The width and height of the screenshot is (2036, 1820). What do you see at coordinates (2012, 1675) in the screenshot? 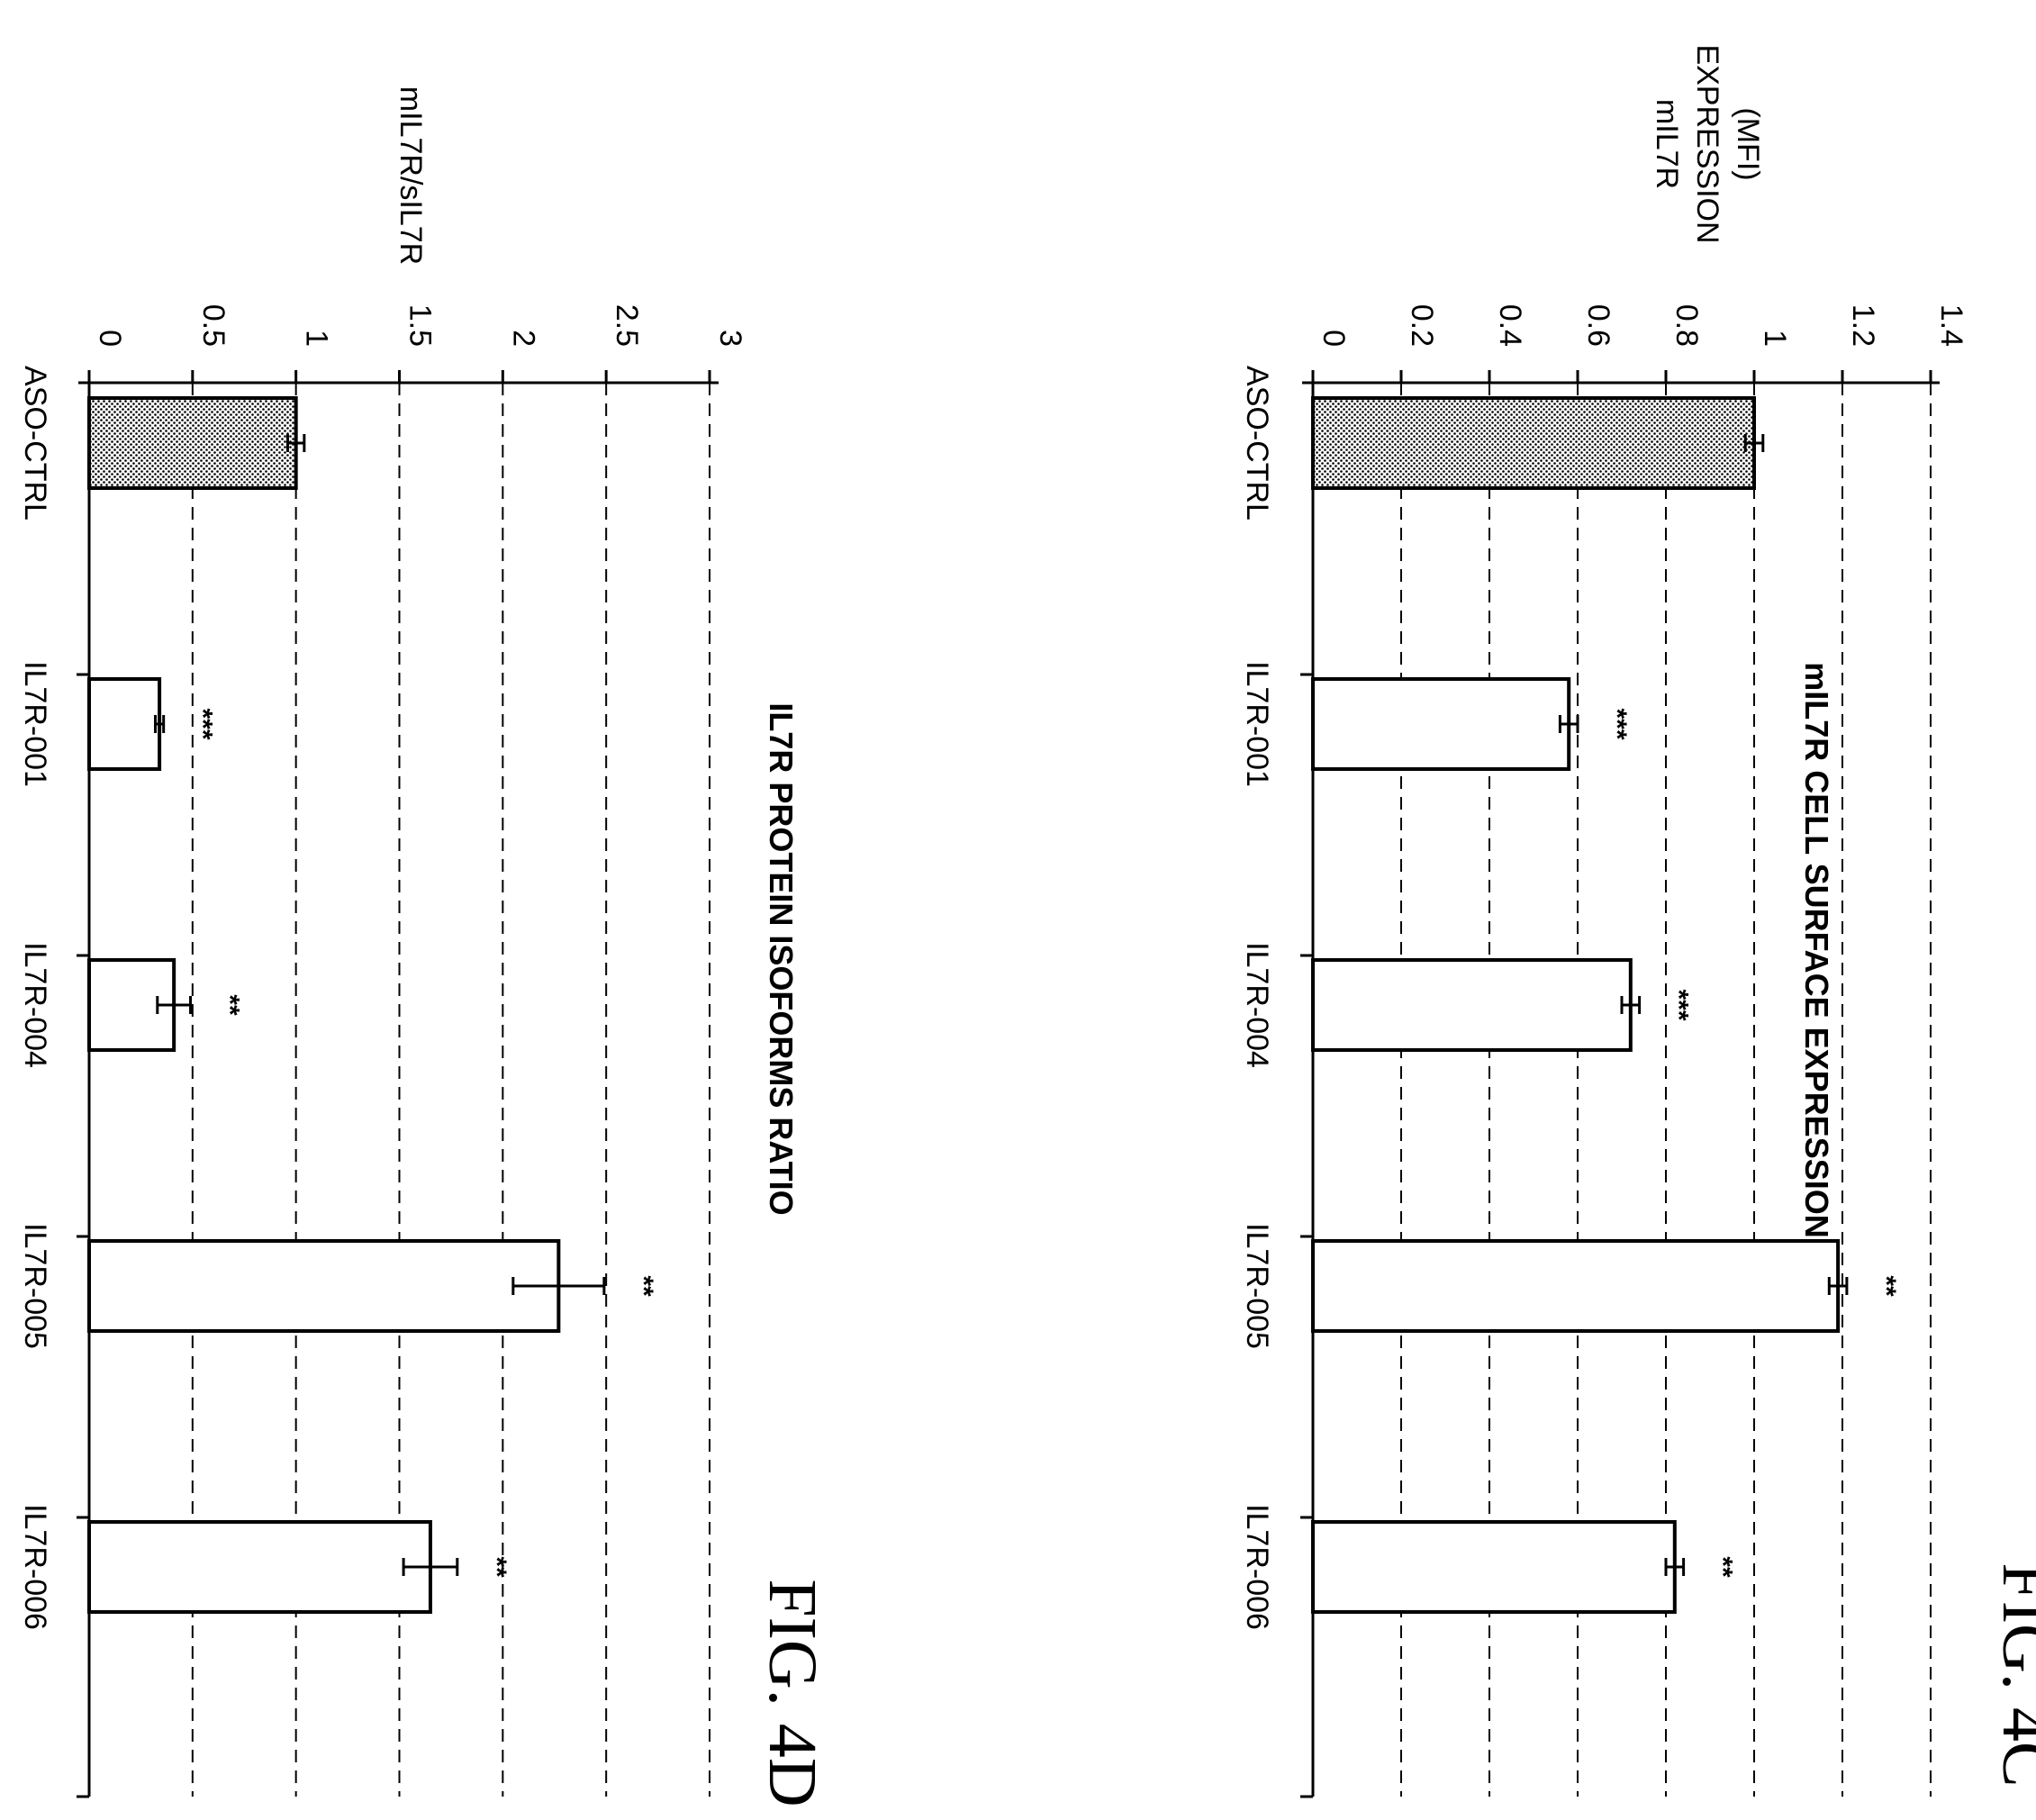
I see `figure-label: FIG. 4C` at bounding box center [2012, 1675].